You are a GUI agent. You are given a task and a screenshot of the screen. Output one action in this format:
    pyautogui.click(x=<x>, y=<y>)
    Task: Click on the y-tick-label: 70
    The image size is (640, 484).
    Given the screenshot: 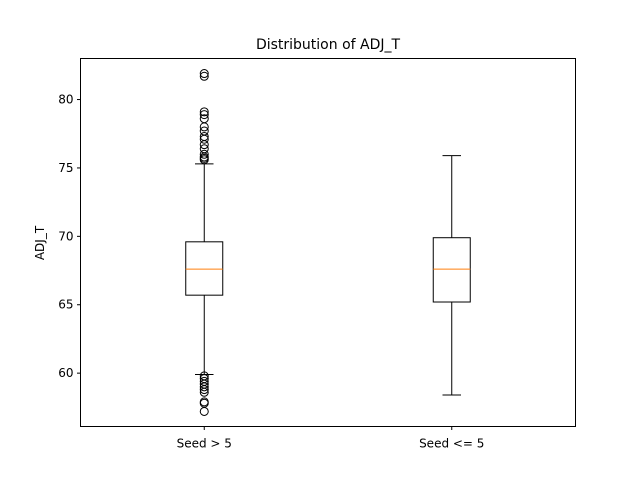 What is the action you would take?
    pyautogui.click(x=65, y=236)
    